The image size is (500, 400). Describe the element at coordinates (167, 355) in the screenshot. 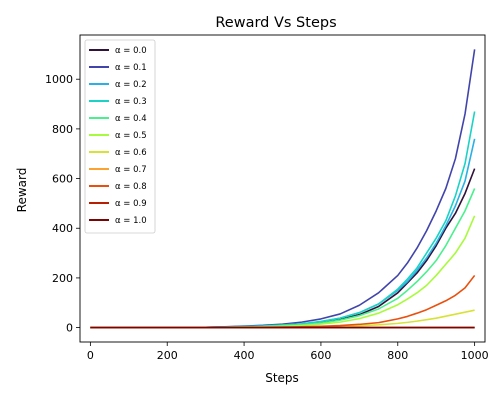

I see `x-tick-label: 200` at that location.